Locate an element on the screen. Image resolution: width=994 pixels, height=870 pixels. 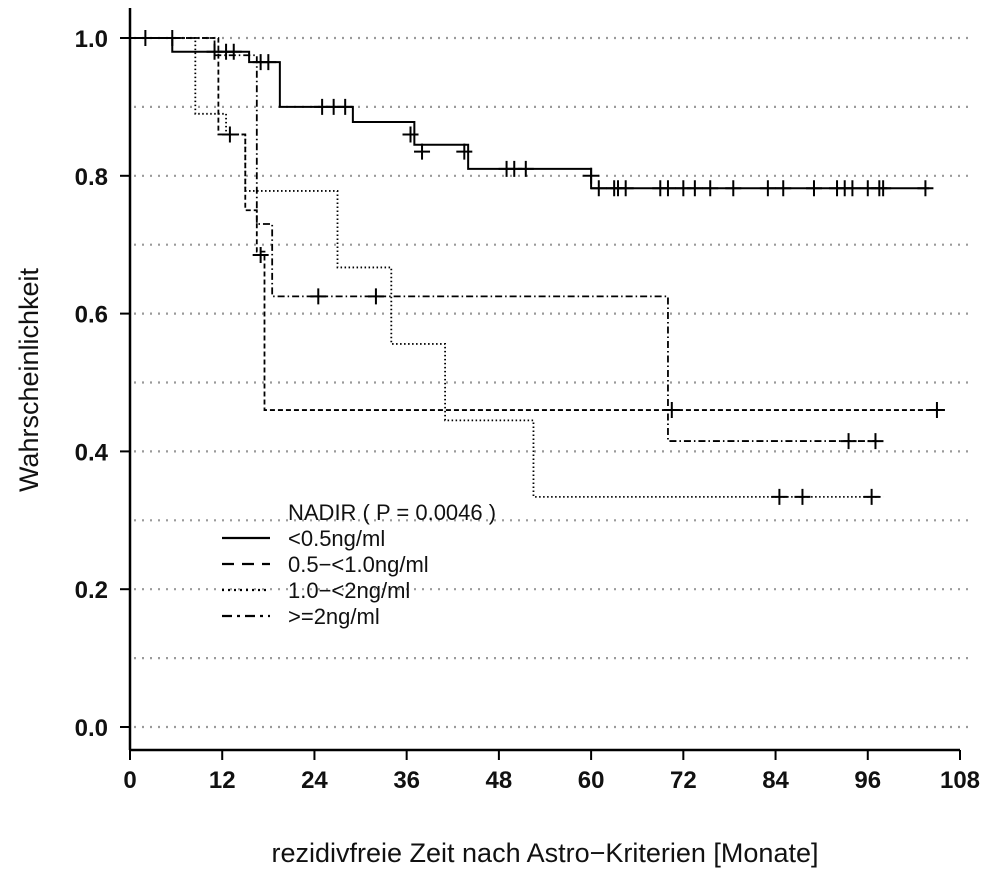
x-tick-label: 12 is located at coordinates (222, 780).